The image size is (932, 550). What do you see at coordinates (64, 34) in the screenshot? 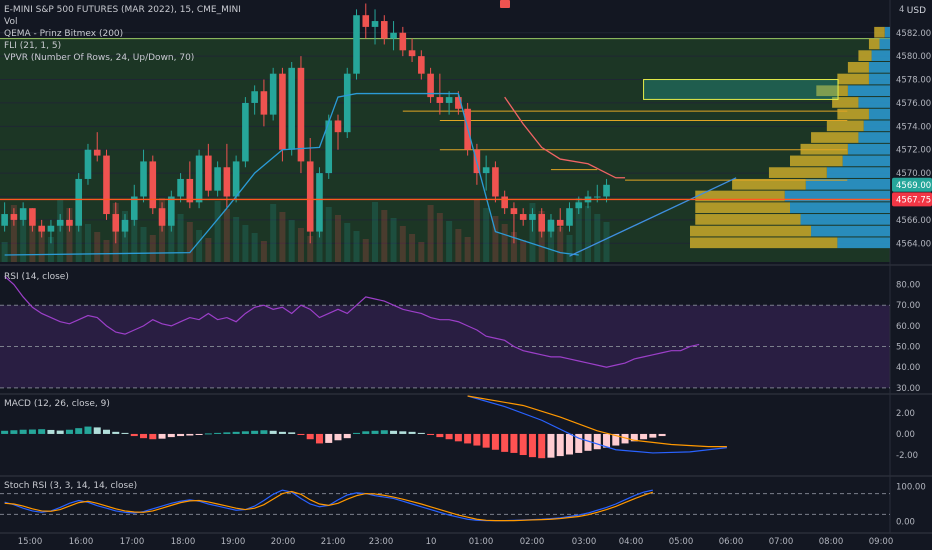
I see `legend-qema: QEMA - Prinz Bitmex (200)` at bounding box center [64, 34].